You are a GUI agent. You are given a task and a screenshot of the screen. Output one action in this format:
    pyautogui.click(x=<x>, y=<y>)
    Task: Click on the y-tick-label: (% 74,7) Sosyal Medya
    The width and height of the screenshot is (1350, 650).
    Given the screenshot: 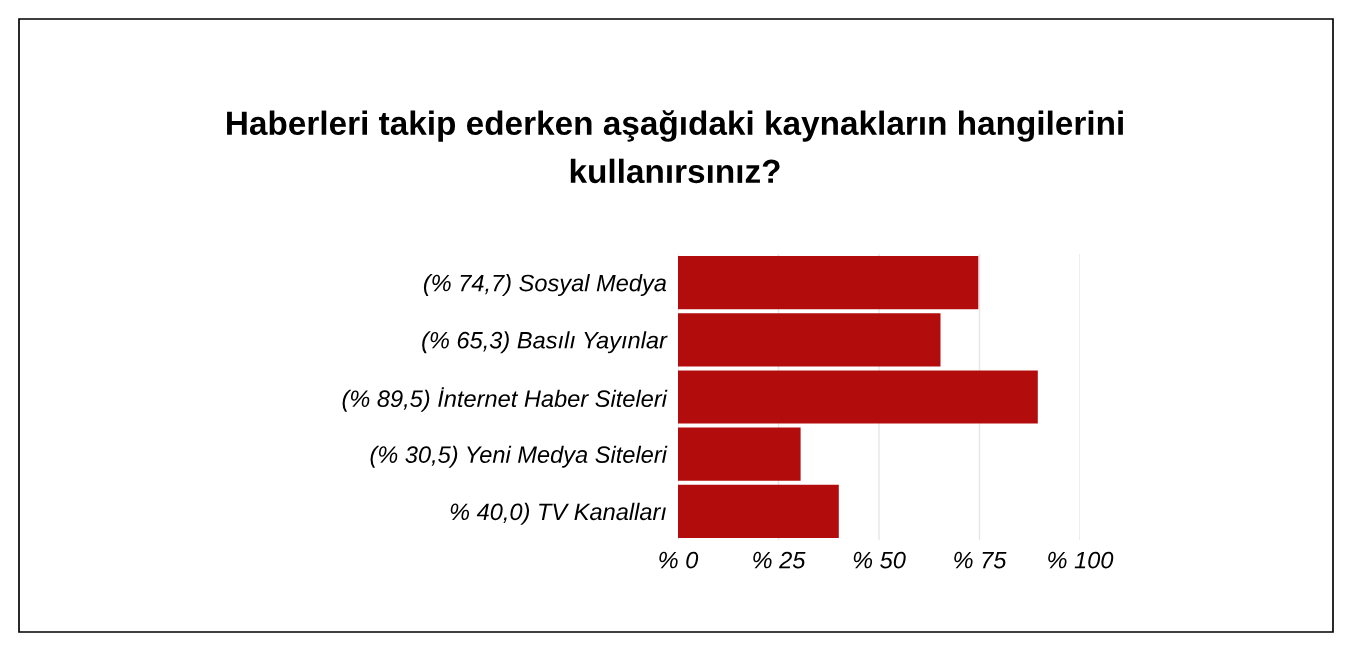 What is the action you would take?
    pyautogui.click(x=545, y=285)
    